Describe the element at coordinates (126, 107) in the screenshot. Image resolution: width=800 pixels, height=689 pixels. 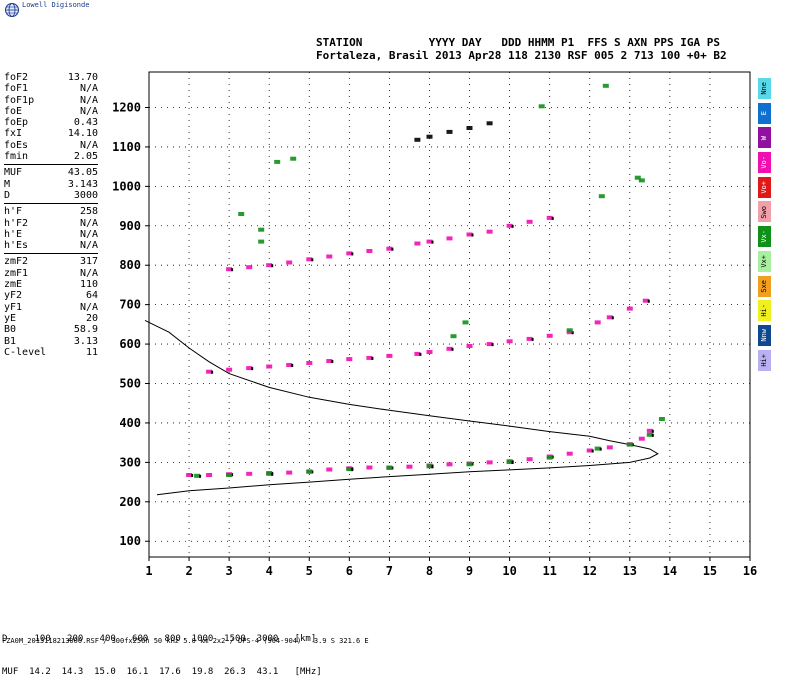
I see `y-tick-label: 1200` at that location.